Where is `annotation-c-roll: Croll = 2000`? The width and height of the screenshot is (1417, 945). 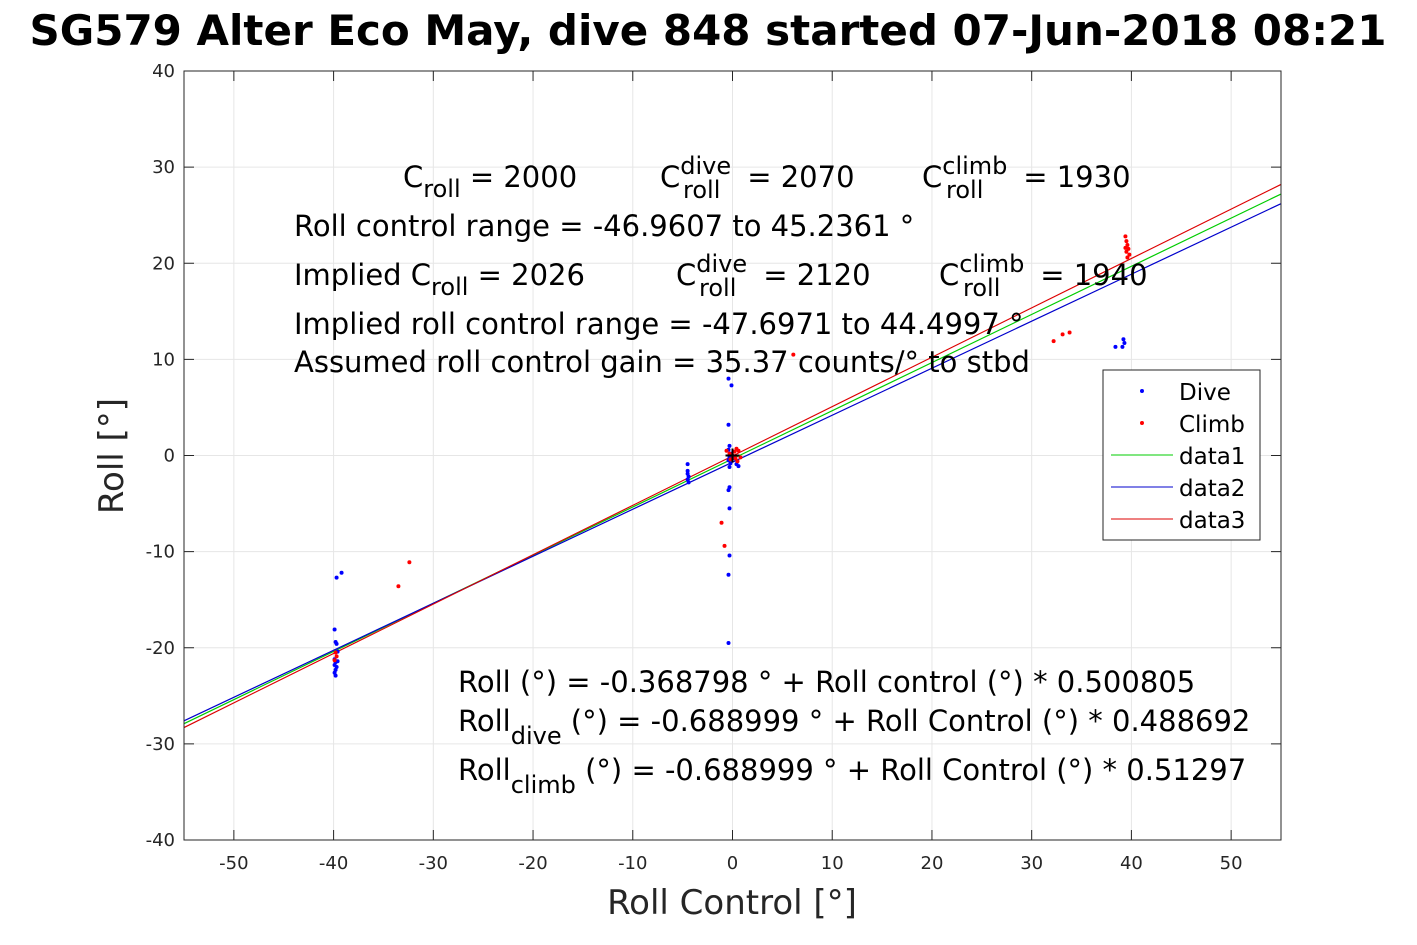
annotation-c-roll: Croll = 2000 is located at coordinates (490, 181).